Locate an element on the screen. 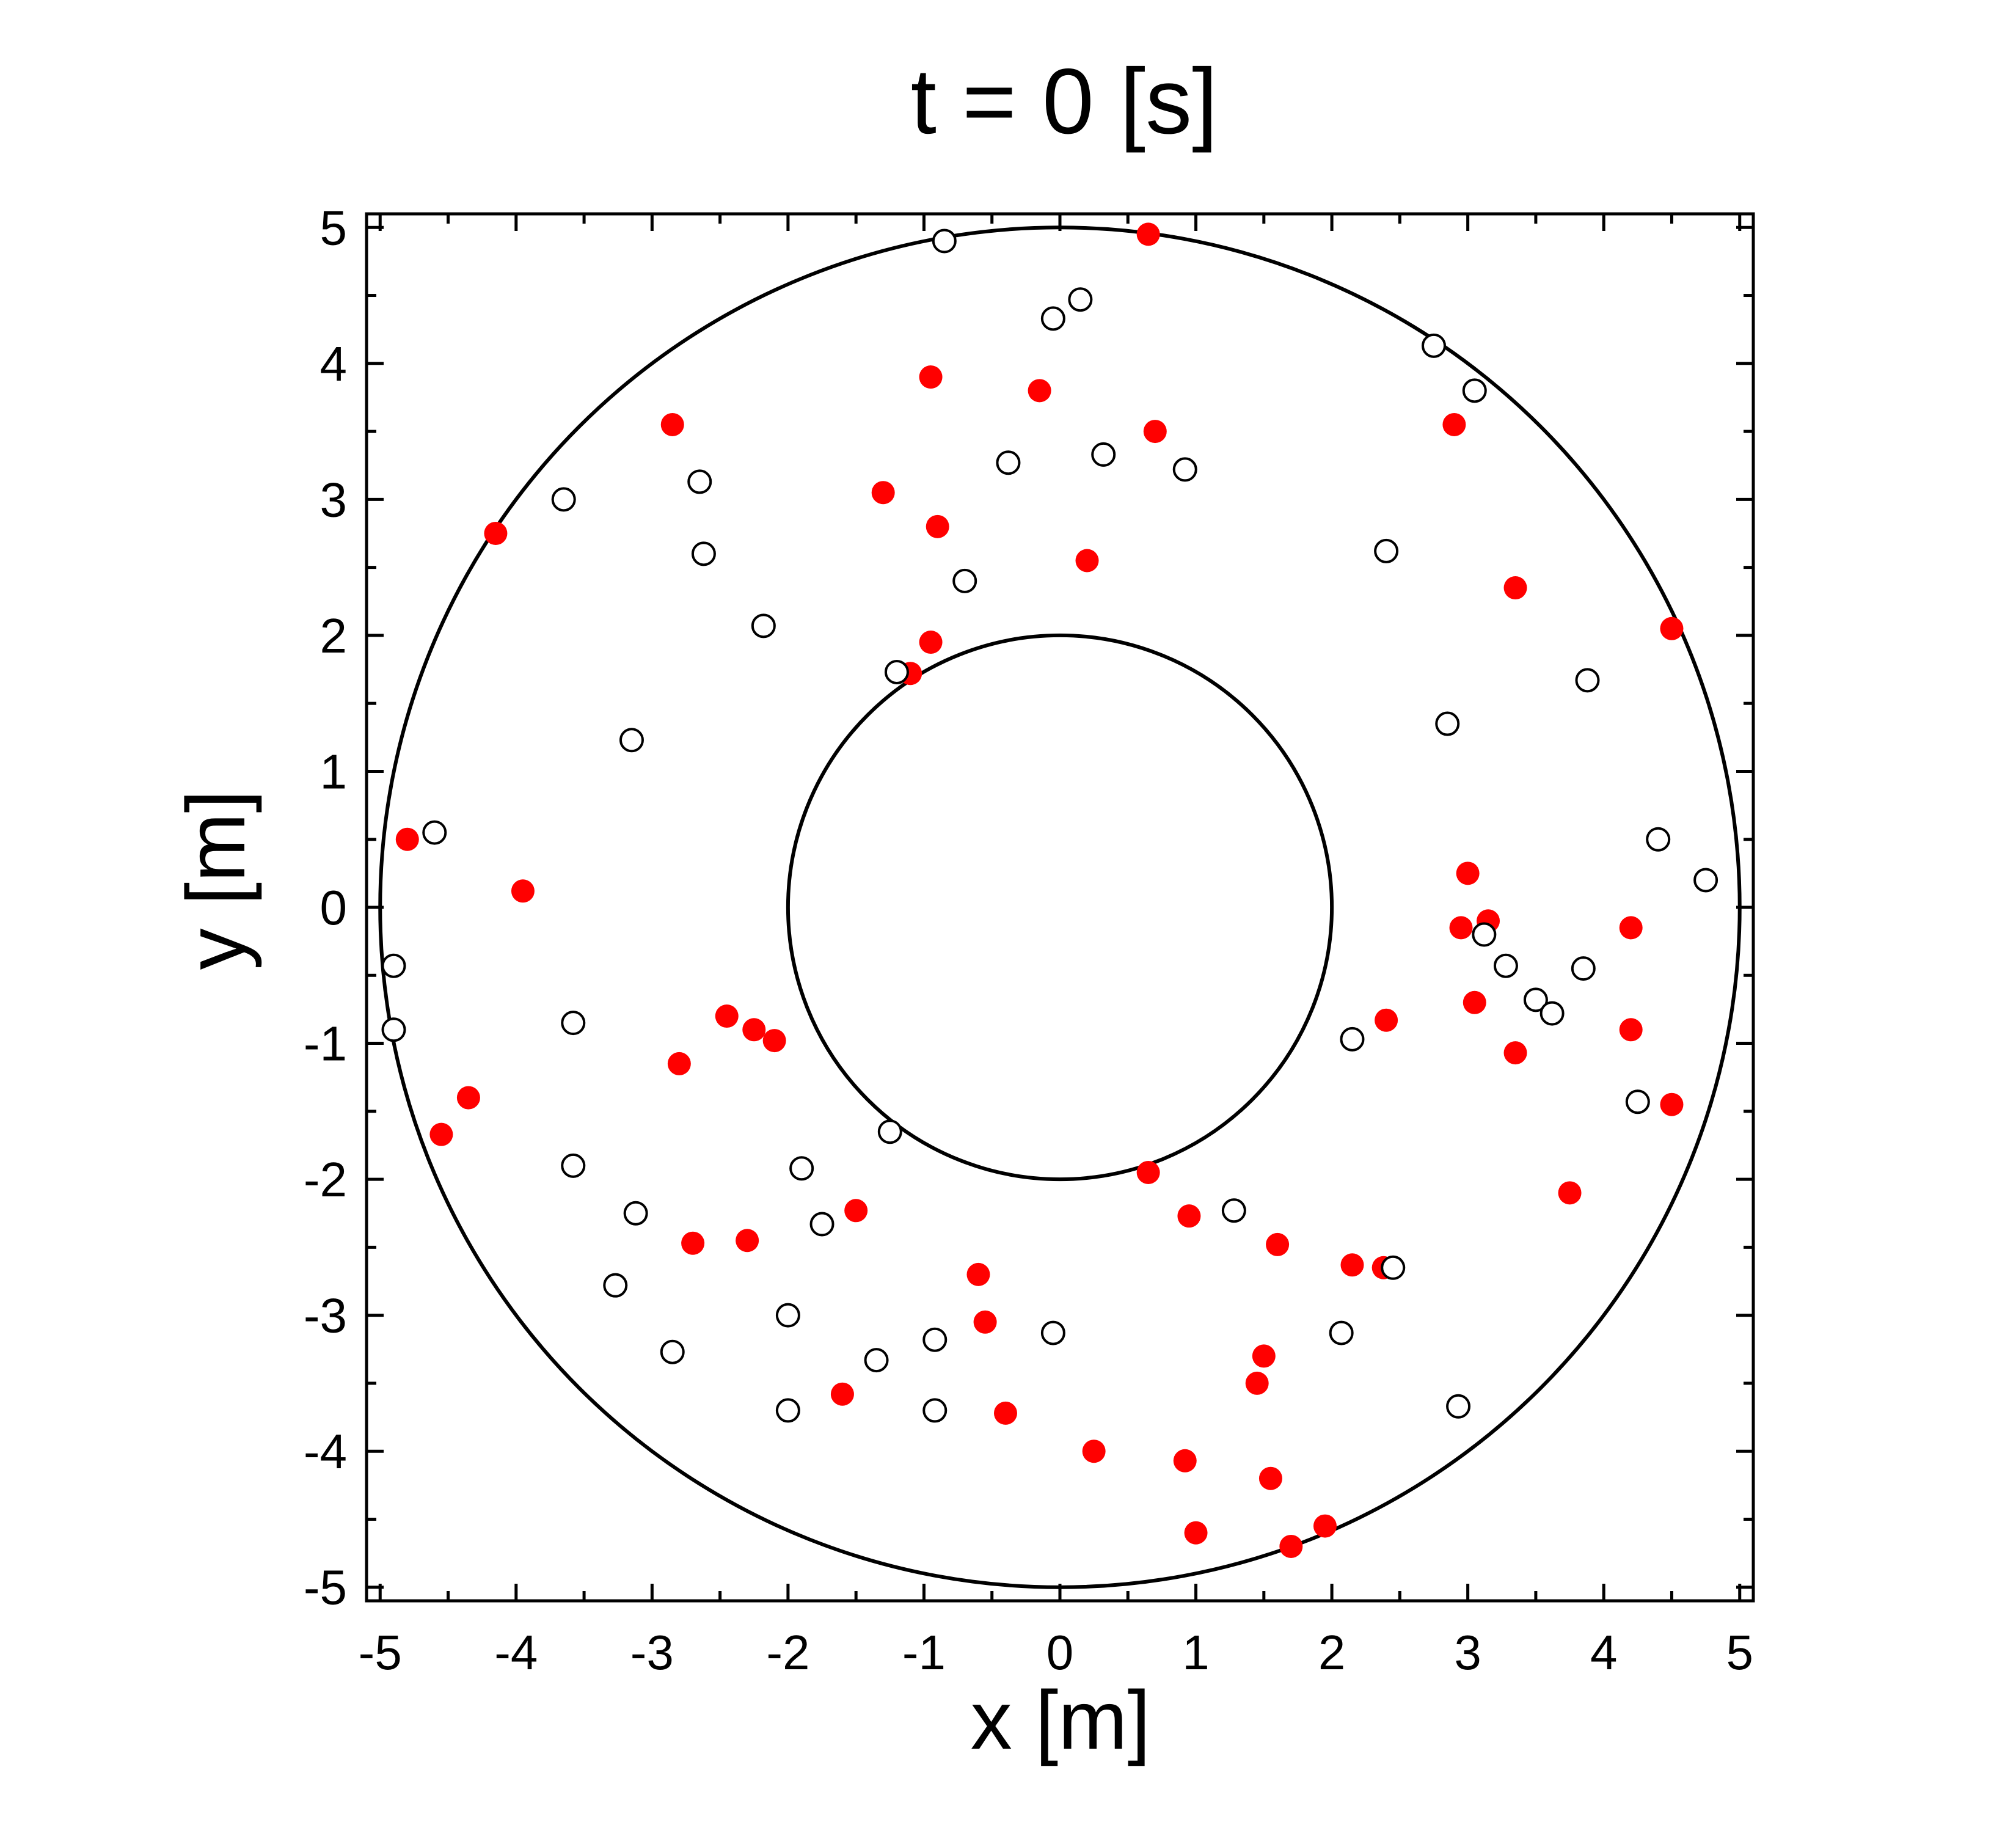 This screenshot has width=2016, height=1833. x-tick-label: -1 is located at coordinates (924, 1652).